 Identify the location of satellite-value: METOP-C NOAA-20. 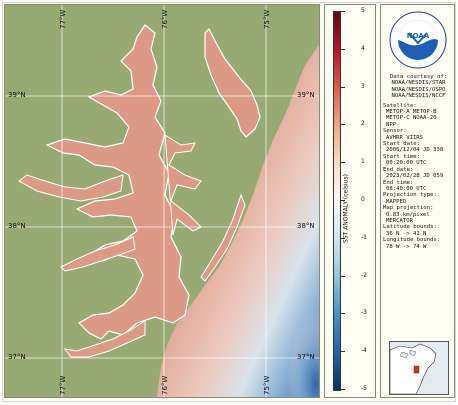
(411, 118).